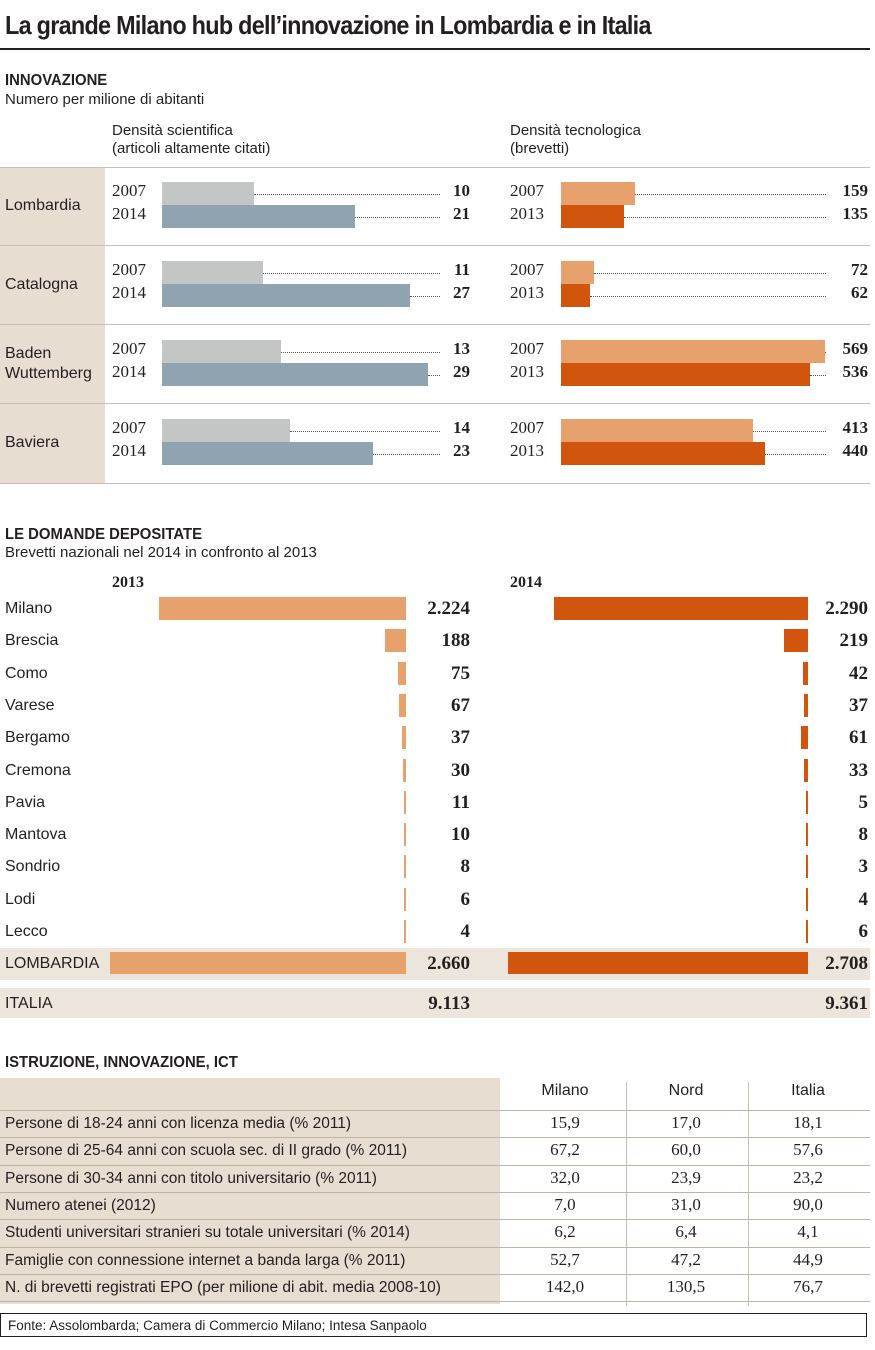  I want to click on table-cell: 76,7, so click(808, 1286).